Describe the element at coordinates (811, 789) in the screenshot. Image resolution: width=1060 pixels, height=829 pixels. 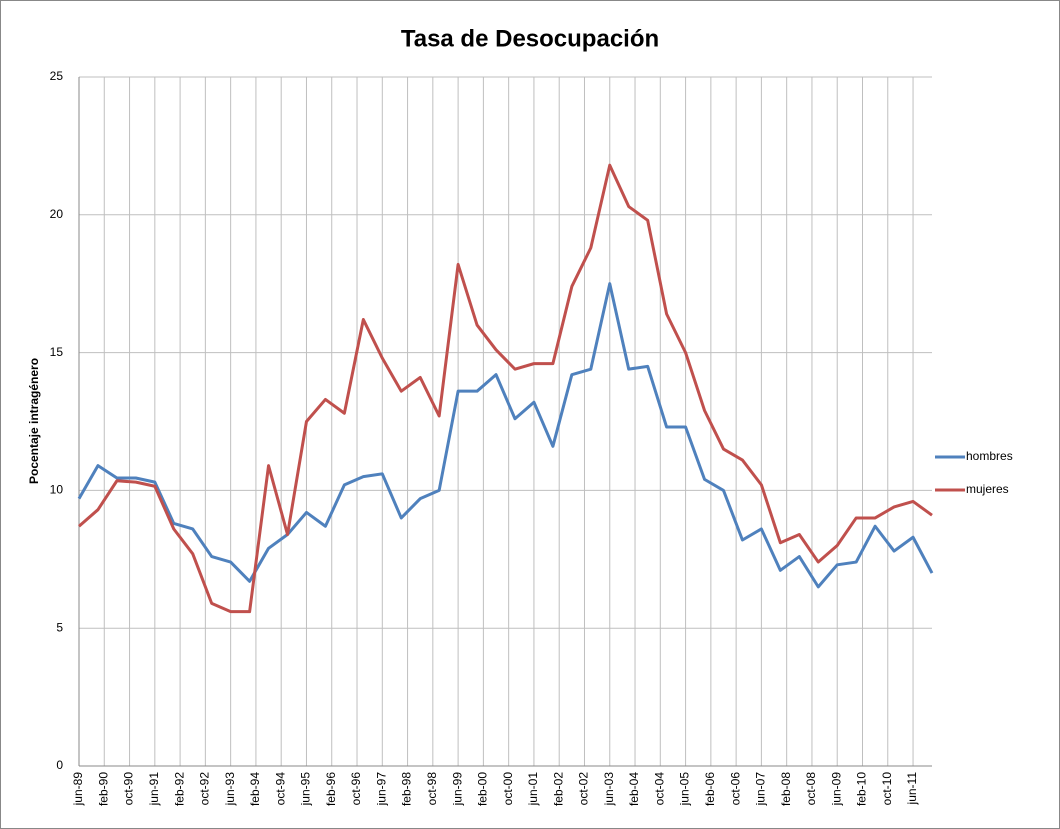
I see `x-tick-label: oct-08` at that location.